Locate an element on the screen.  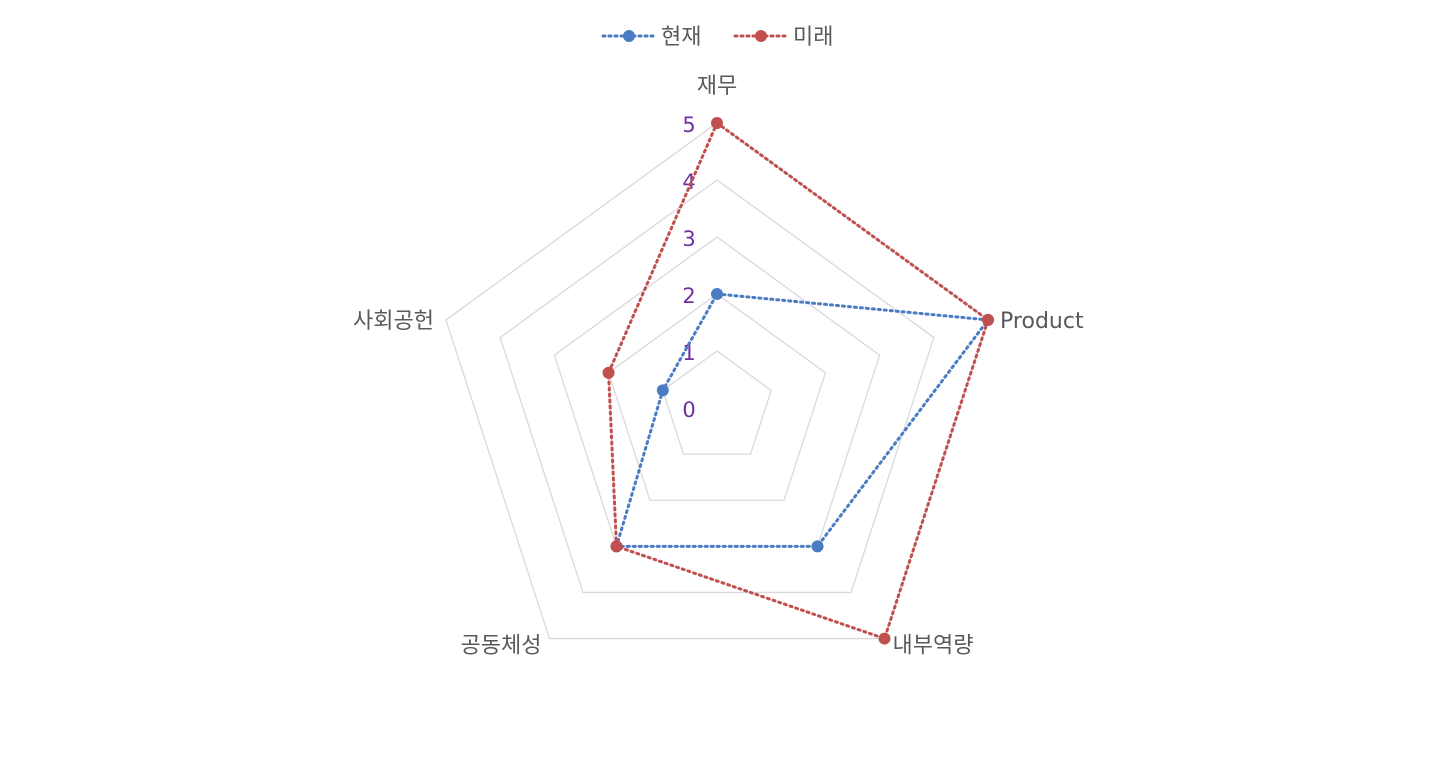
category-label: 공동체성 is located at coordinates (501, 646).